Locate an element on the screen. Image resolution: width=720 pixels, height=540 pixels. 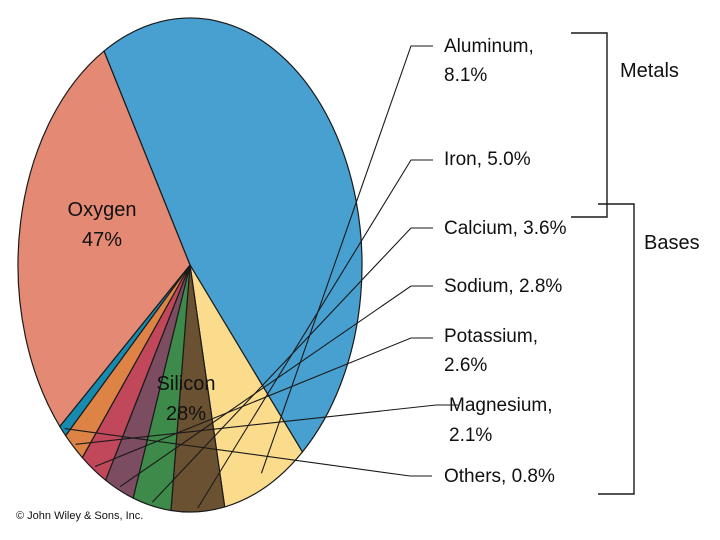
slice-label-others-line1: Others, 0.8% is located at coordinates (499, 476).